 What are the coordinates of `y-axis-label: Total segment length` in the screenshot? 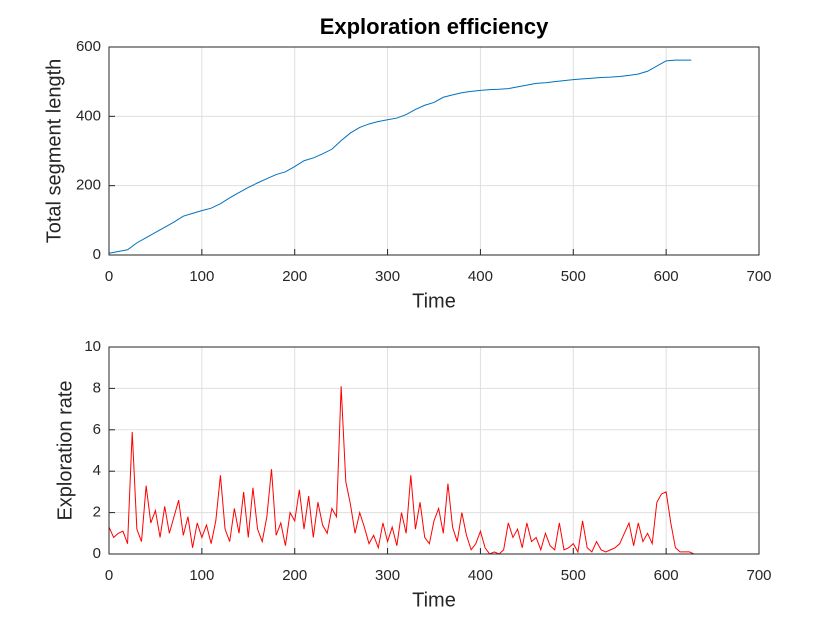 It's located at (54, 151).